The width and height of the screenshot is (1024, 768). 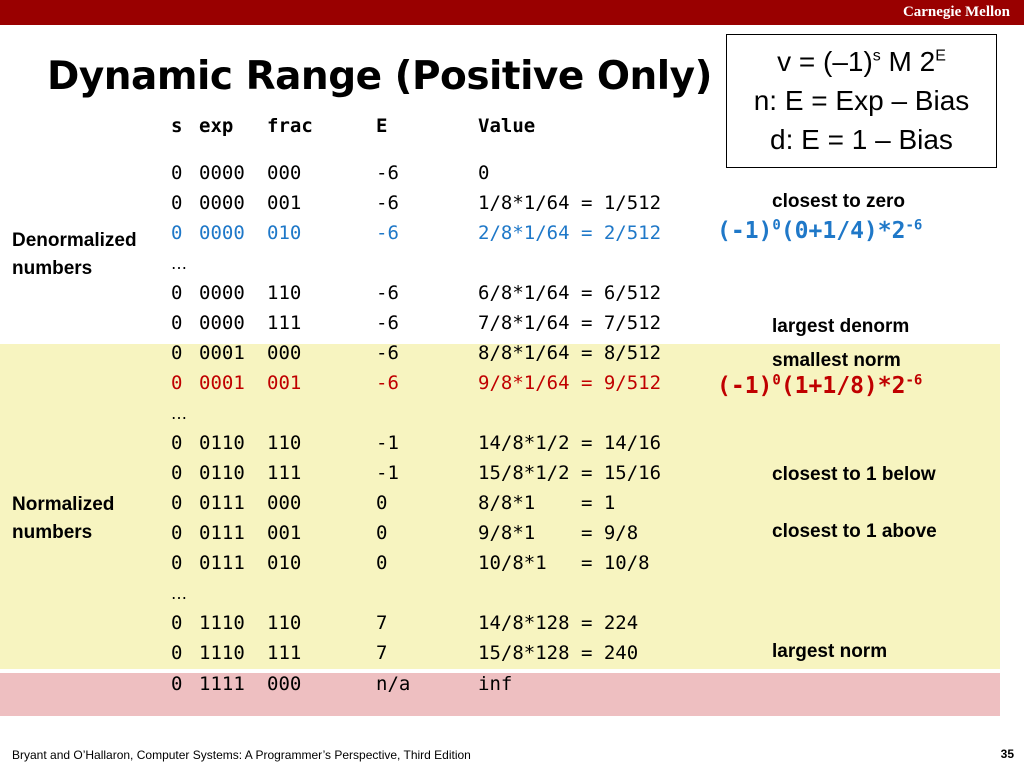 I want to click on cell-value: 14/8*1/2 = 14/16, so click(x=570, y=443).